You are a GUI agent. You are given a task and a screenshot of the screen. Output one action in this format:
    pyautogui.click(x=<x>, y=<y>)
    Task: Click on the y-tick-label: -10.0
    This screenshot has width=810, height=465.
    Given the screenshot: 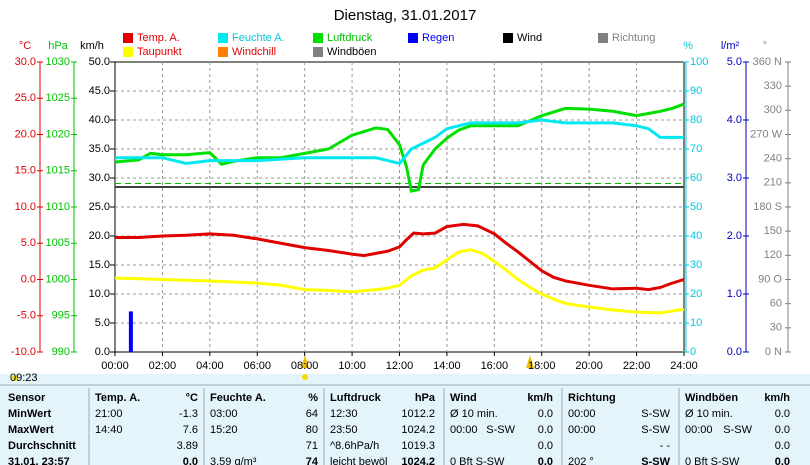 What is the action you would take?
    pyautogui.click(x=23, y=352)
    